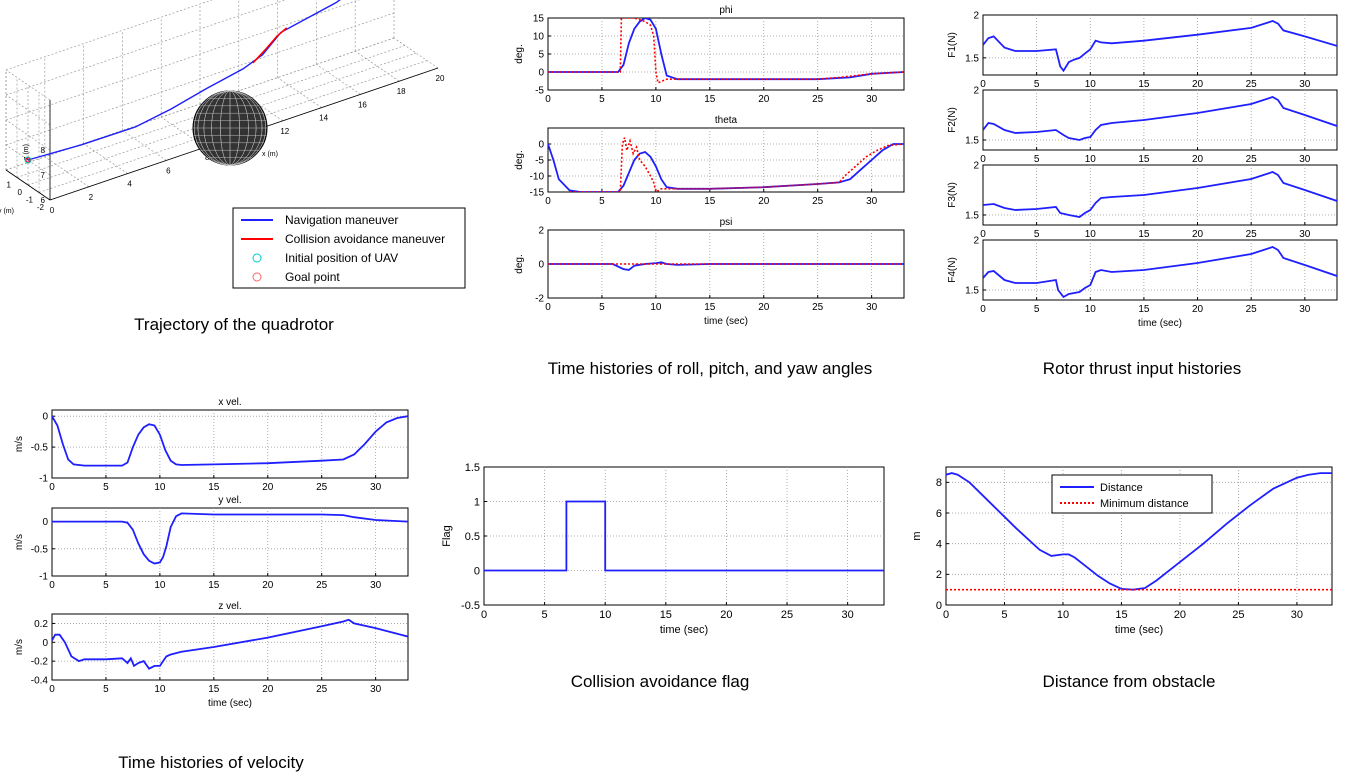  What do you see at coordinates (322, 487) in the screenshot?
I see `velocity-x-xtick-label: 25` at bounding box center [322, 487].